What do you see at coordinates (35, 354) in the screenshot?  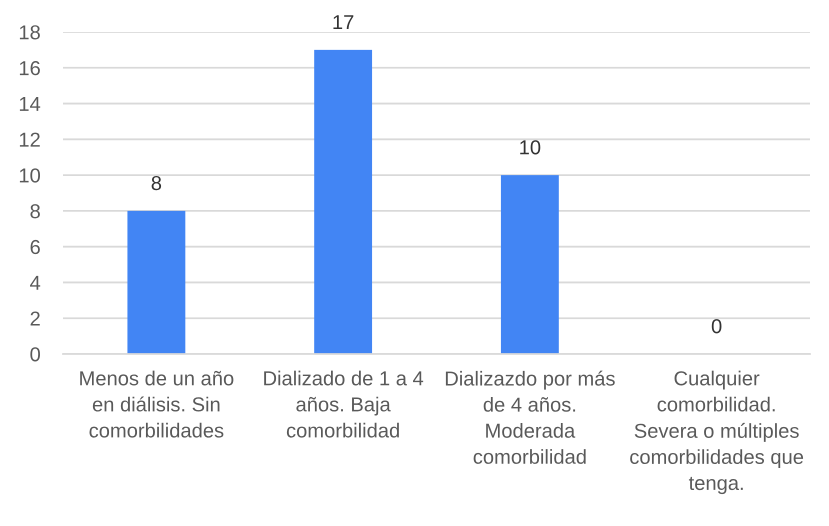 I see `y-tick-label: 0` at bounding box center [35, 354].